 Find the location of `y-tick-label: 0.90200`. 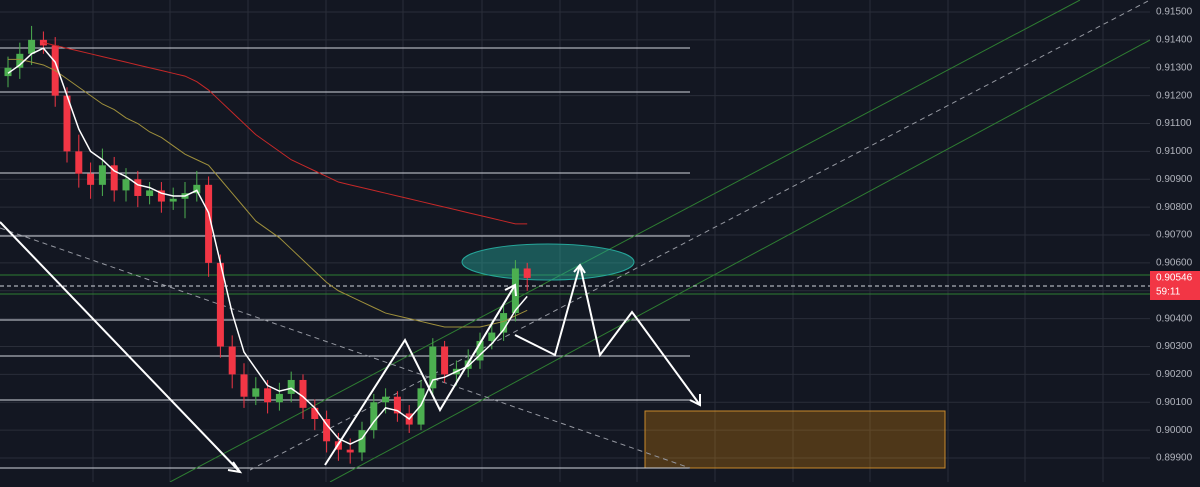

y-tick-label: 0.90200 is located at coordinates (1174, 374).